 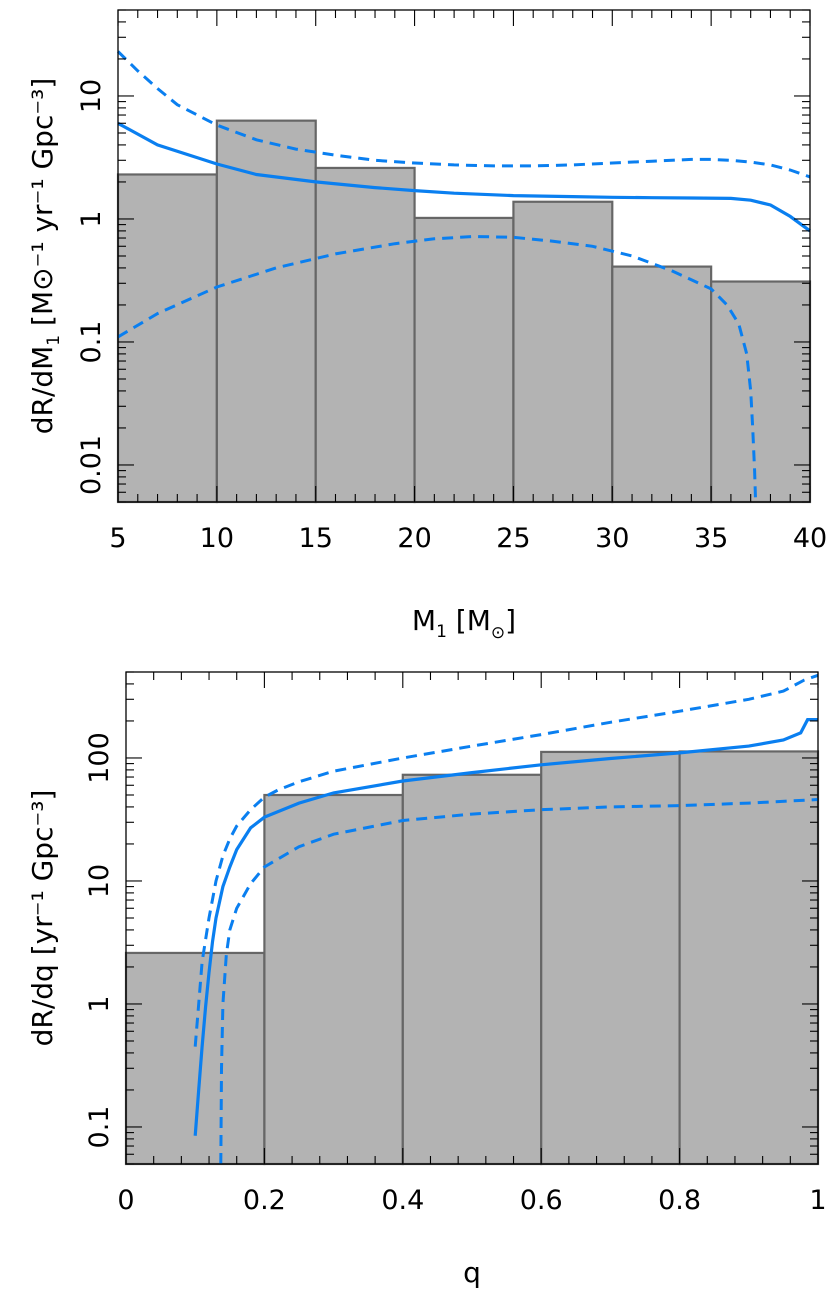 What do you see at coordinates (117, 538) in the screenshot?
I see `x-tick-label: 5` at bounding box center [117, 538].